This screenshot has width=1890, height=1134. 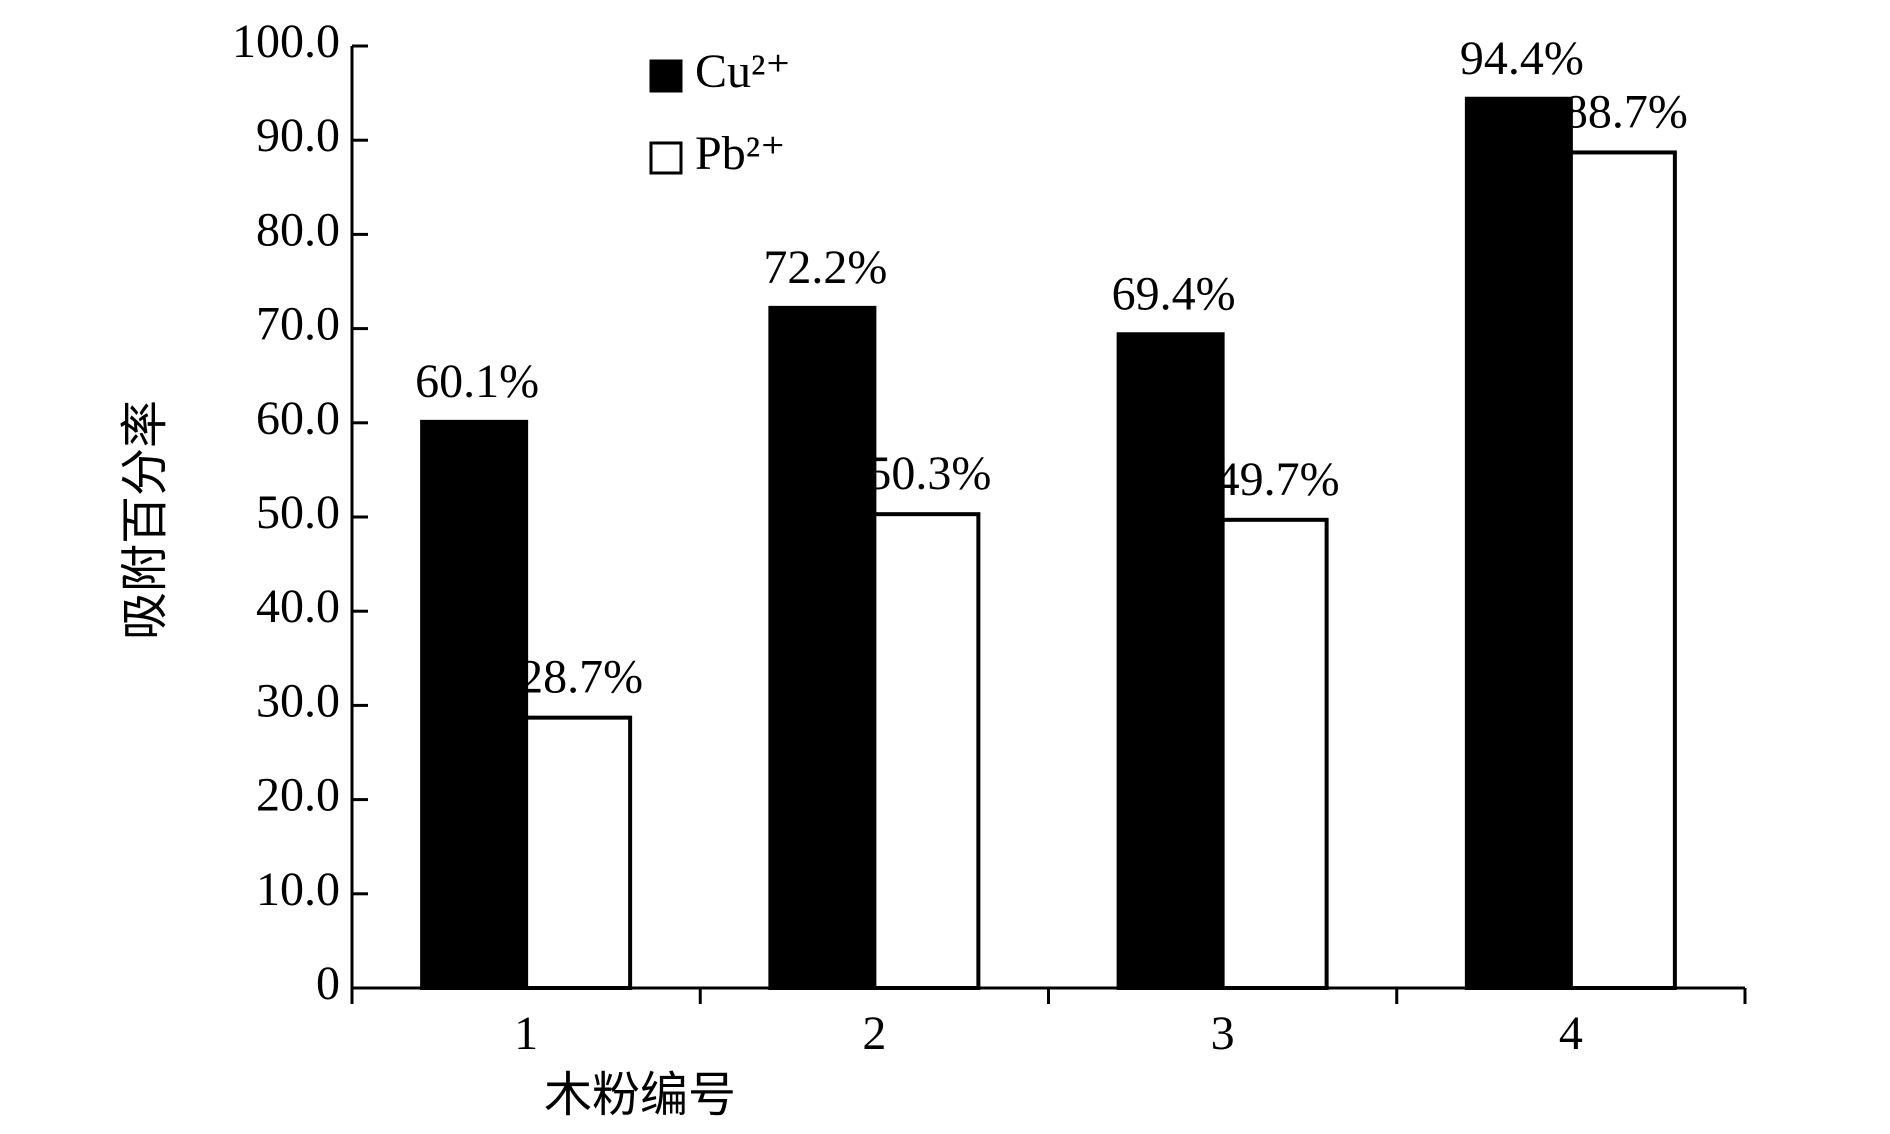 I want to click on x-tick-label: 3, so click(x=1223, y=1033).